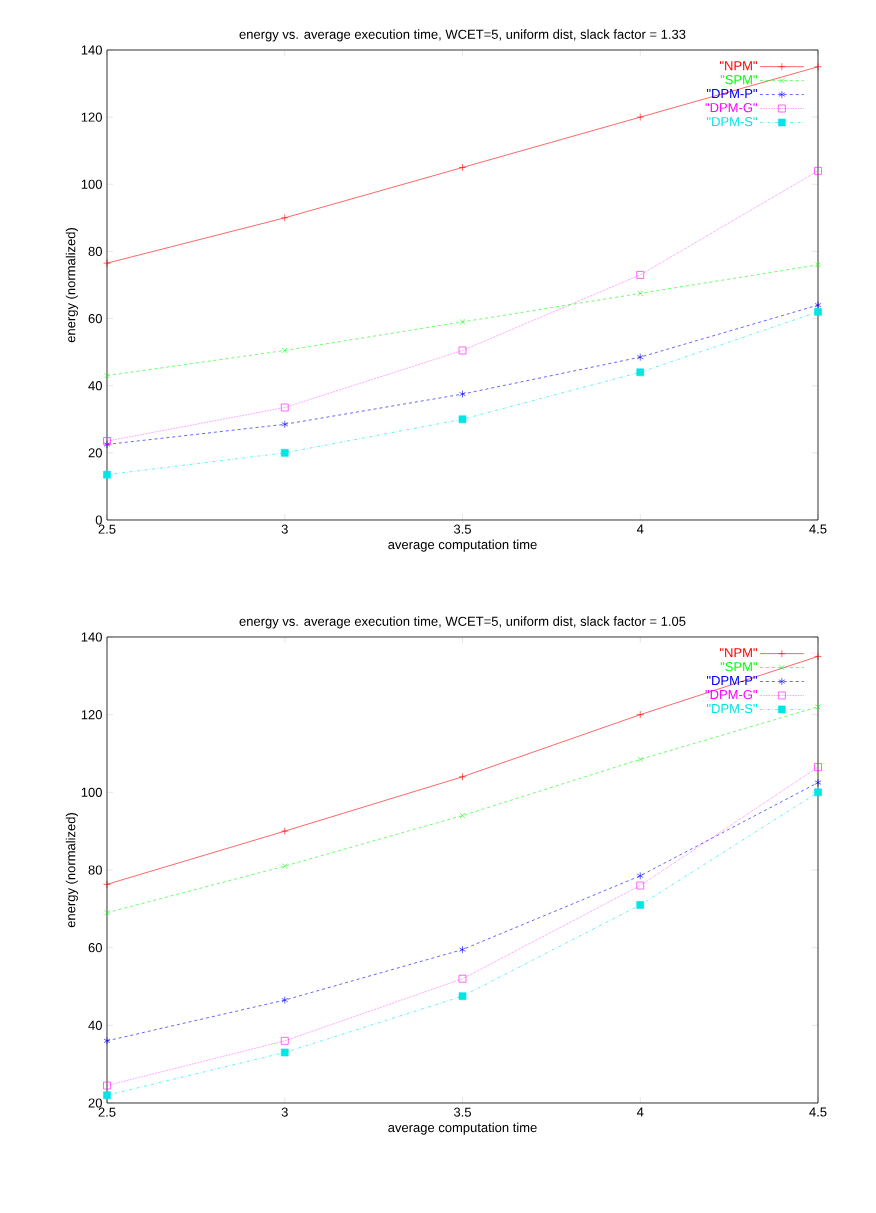  Describe the element at coordinates (462, 622) in the screenshot. I see `chart-title: energy vs. average execution time, WCET=5, uniform dist, slack factor = 1.05` at that location.